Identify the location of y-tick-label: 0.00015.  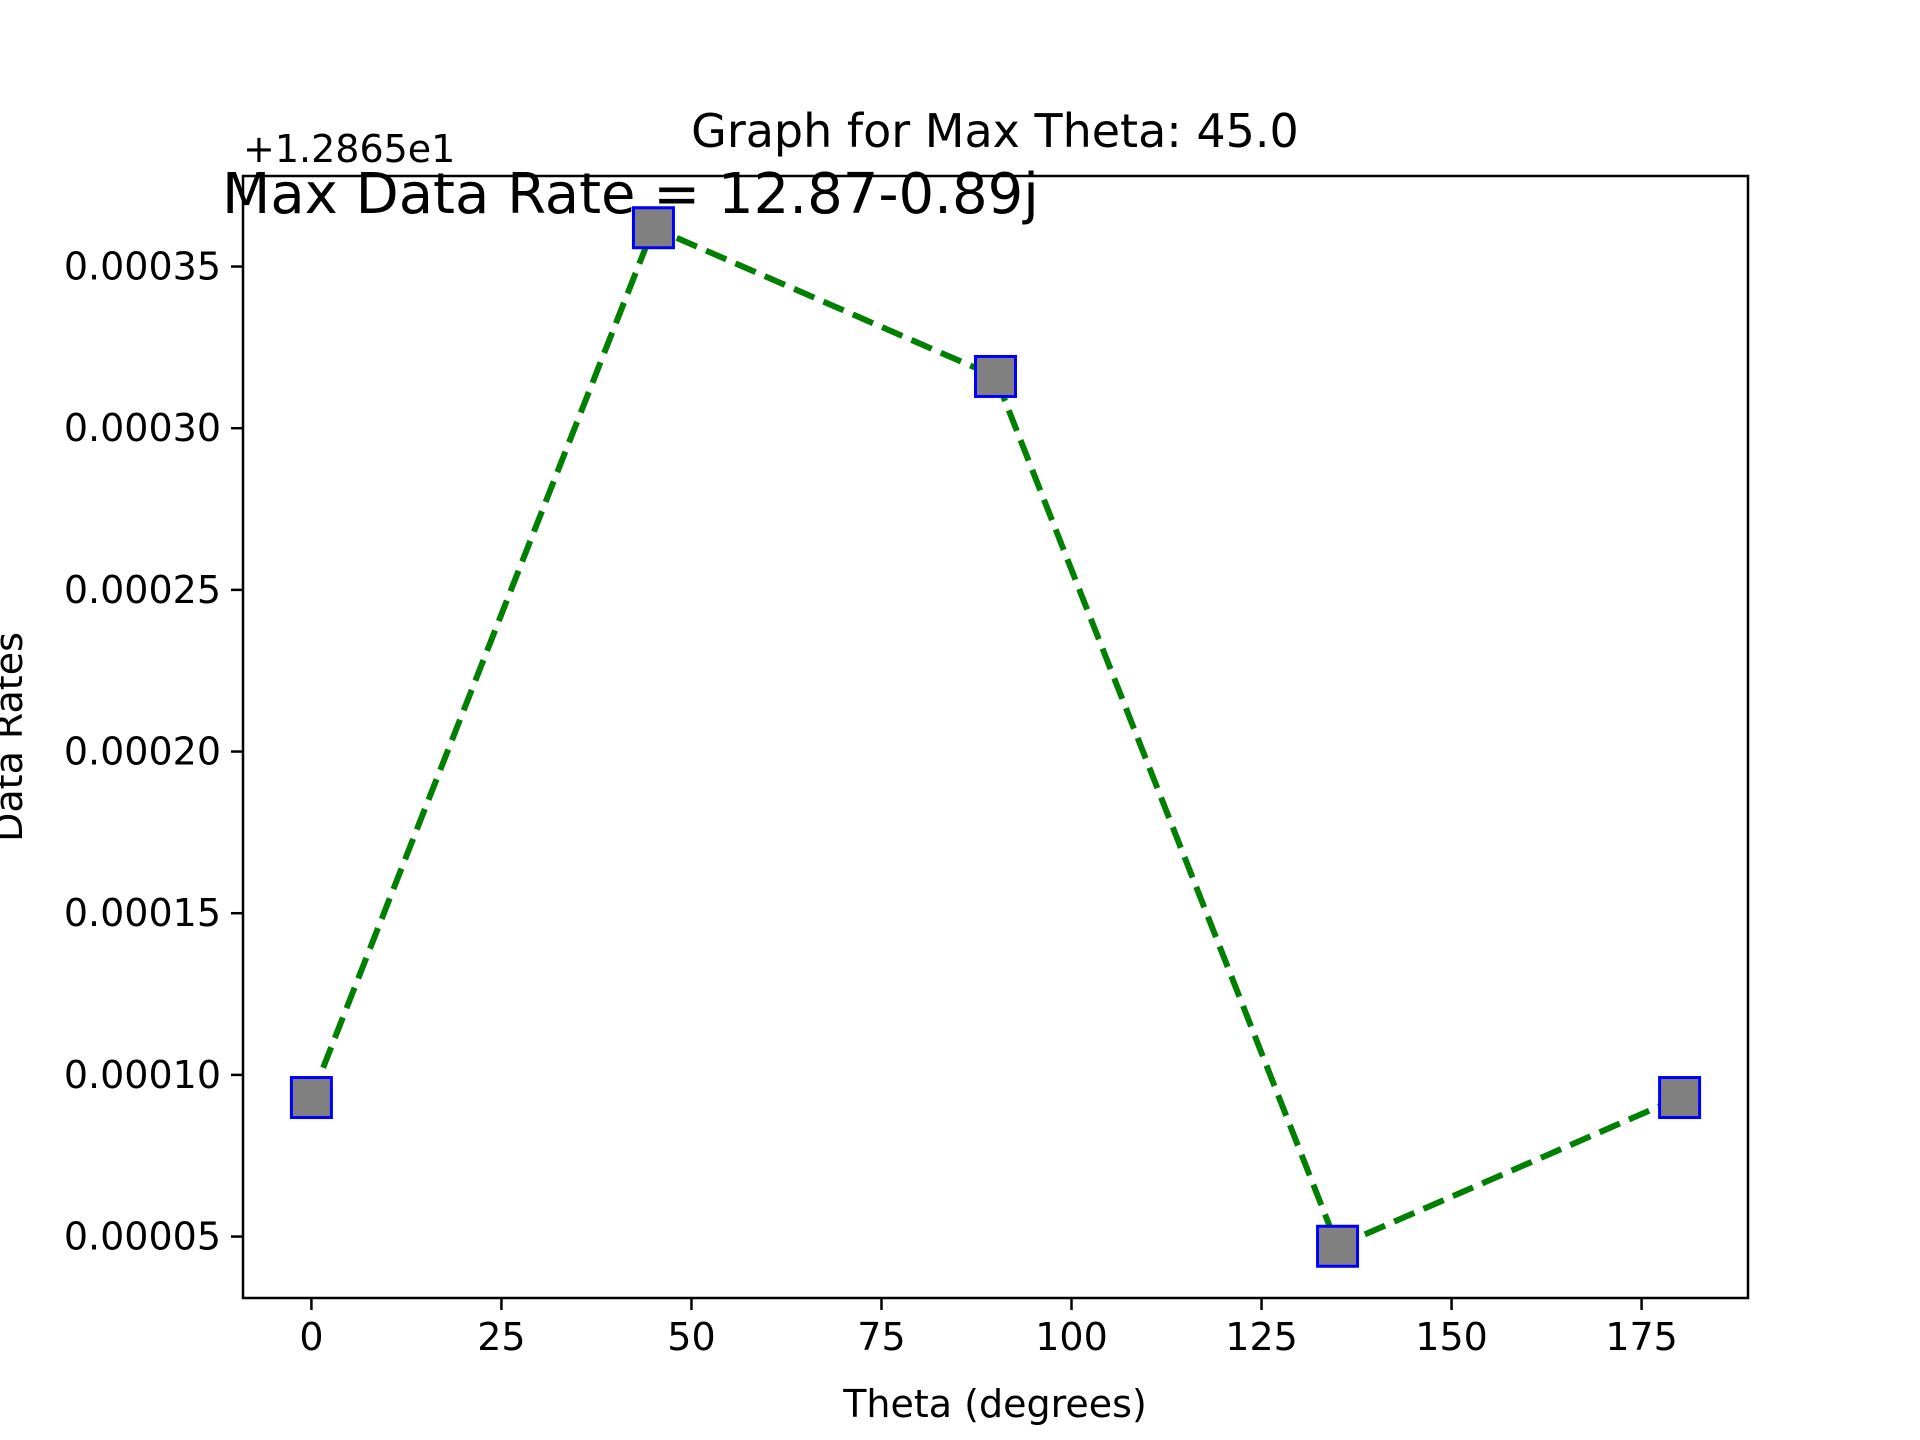
(142, 913).